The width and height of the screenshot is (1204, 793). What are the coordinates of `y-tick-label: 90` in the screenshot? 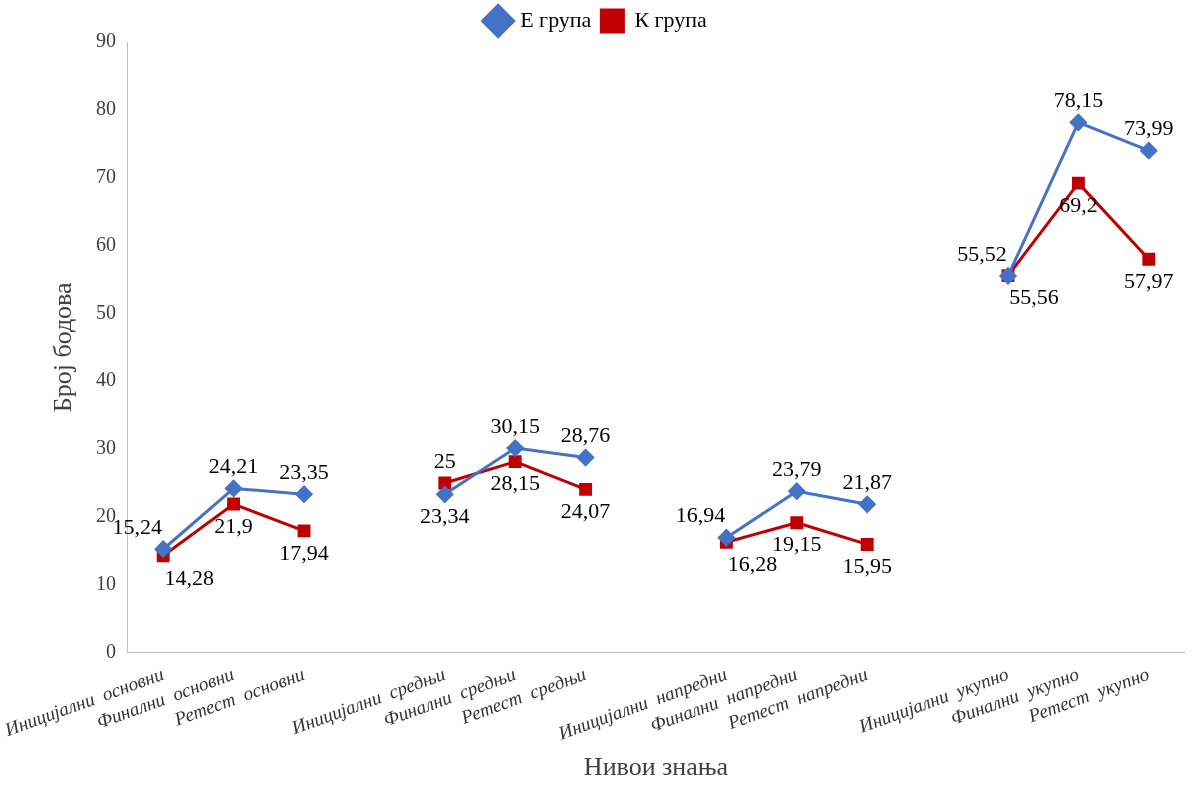 It's located at (105, 40).